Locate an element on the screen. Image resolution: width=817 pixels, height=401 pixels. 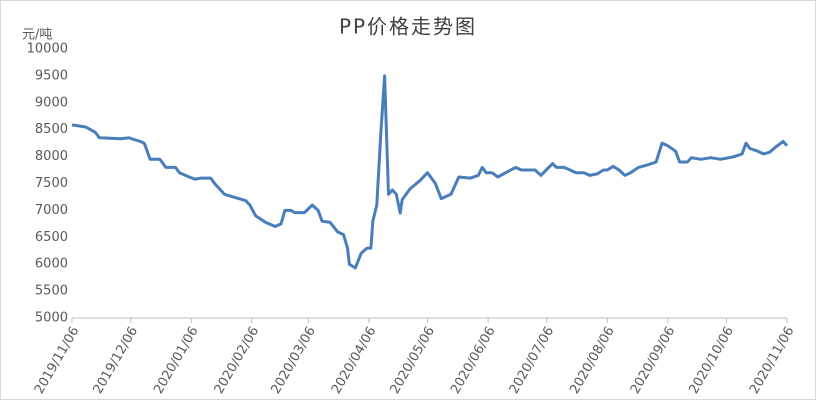
y-tick-label: 6500 is located at coordinates (51, 237).